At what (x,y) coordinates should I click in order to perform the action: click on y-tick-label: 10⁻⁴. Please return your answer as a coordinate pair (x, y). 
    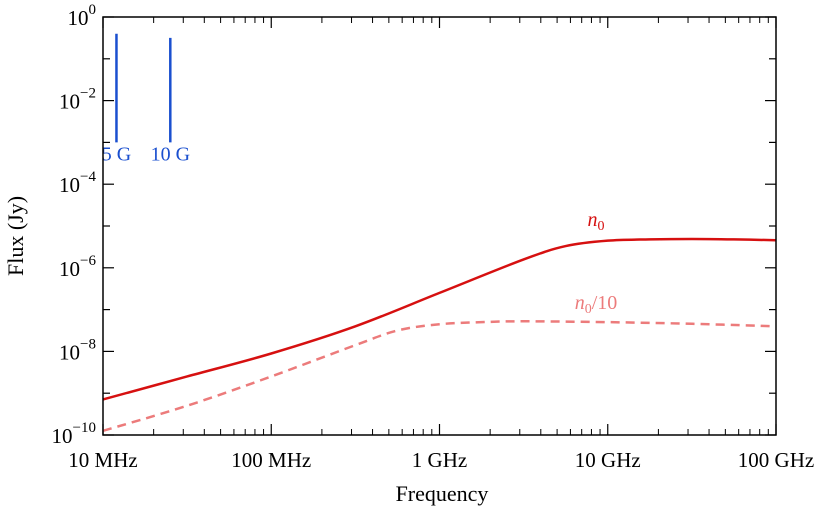
    Looking at the image, I should click on (77, 183).